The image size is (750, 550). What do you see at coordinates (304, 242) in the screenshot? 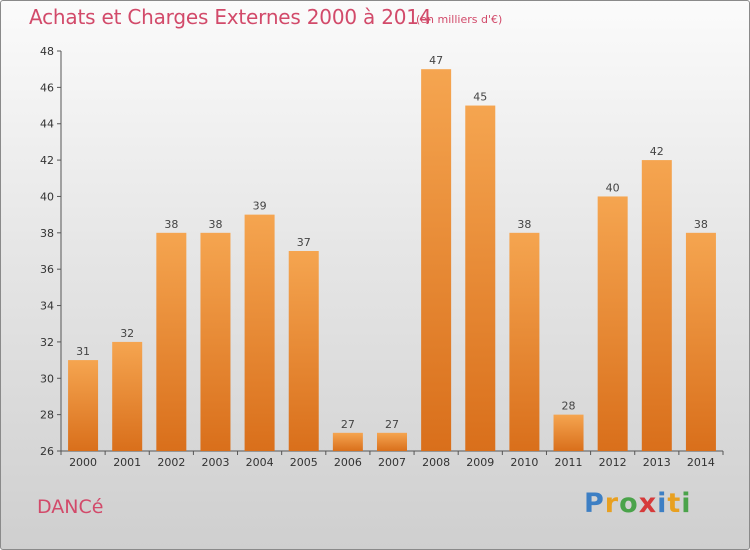
I see `data-label: 37` at bounding box center [304, 242].